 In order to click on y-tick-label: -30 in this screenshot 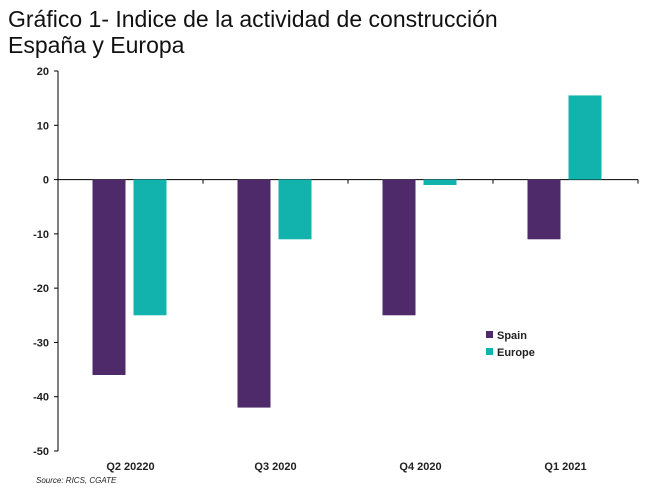, I will do `click(41, 343)`.